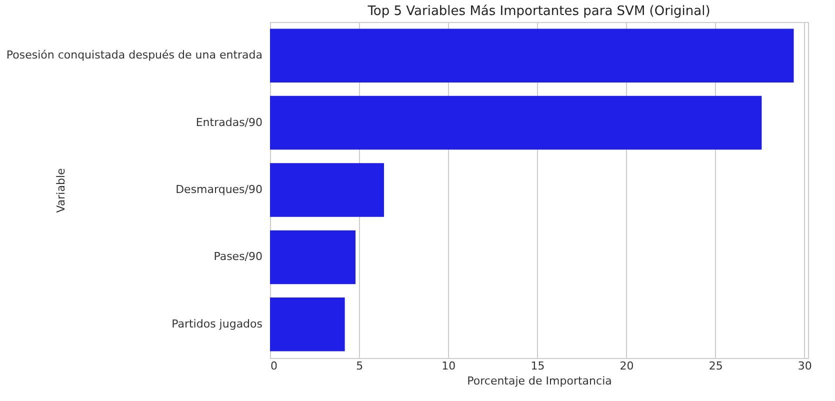 The image size is (835, 401). Describe the element at coordinates (539, 381) in the screenshot. I see `x-axis-title: Porcentaje de Importancia` at that location.